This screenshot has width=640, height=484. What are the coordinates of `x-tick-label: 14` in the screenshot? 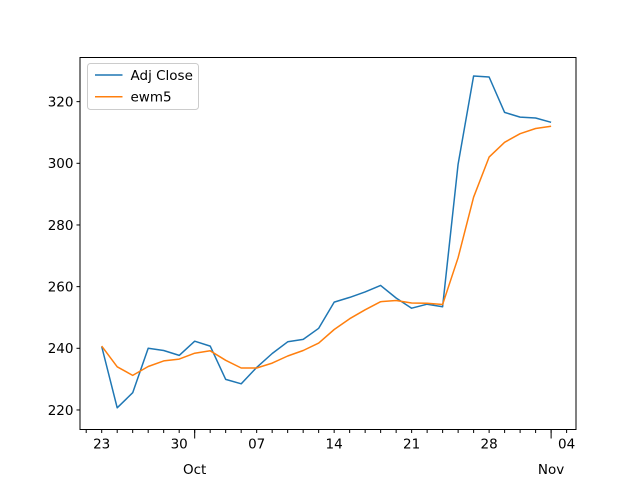 It's located at (334, 445).